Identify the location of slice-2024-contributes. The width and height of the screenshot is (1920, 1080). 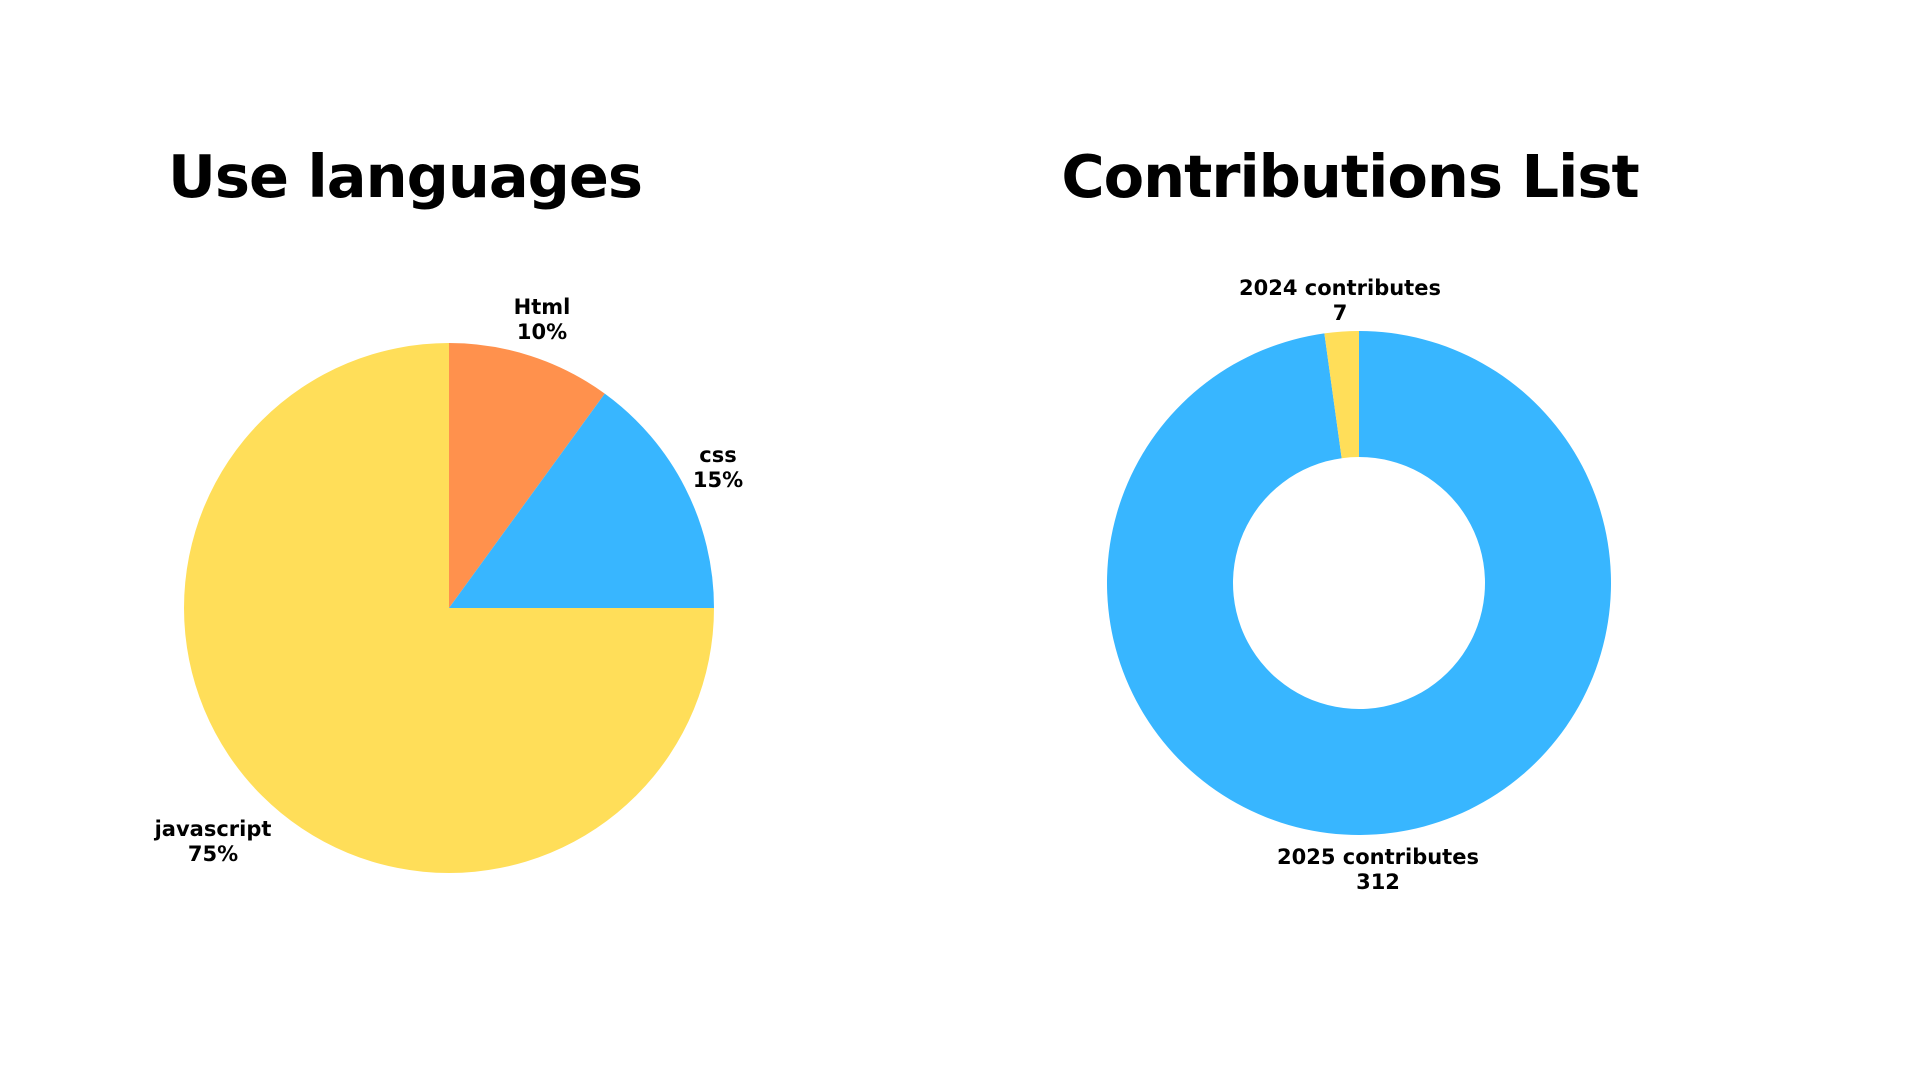
(1341, 395).